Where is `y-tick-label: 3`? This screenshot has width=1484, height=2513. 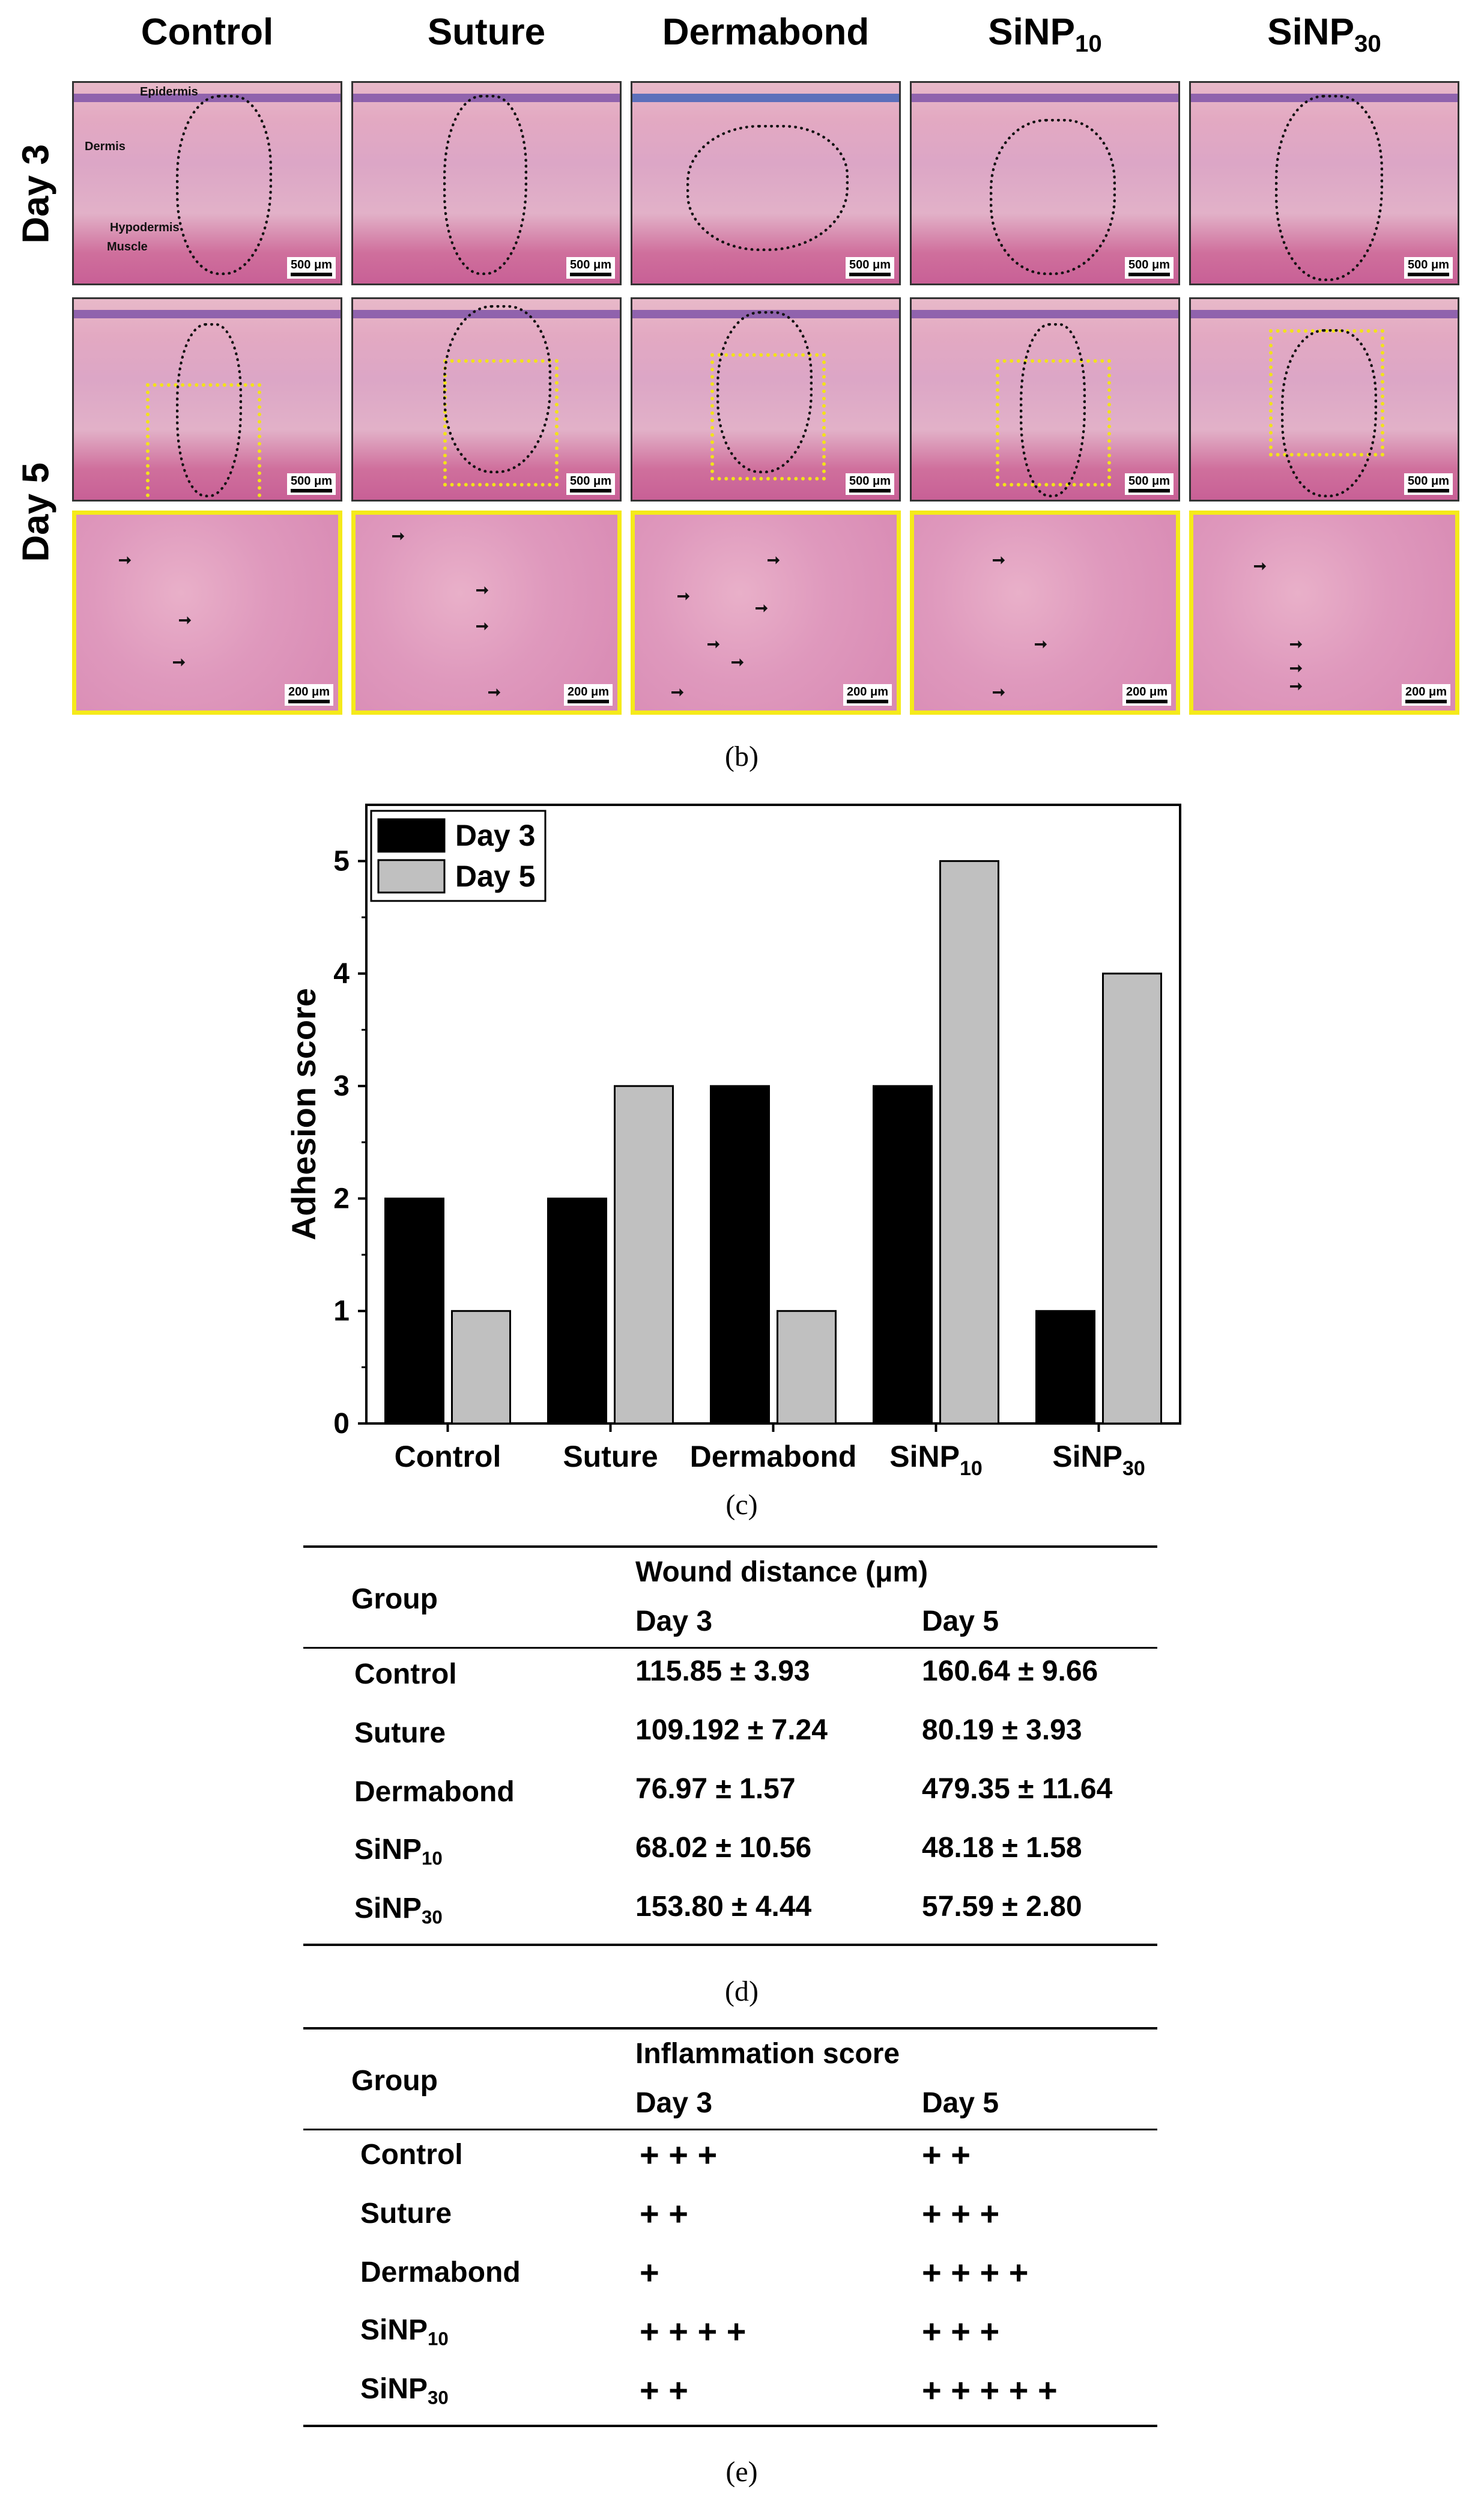
y-tick-label: 3 is located at coordinates (341, 1086).